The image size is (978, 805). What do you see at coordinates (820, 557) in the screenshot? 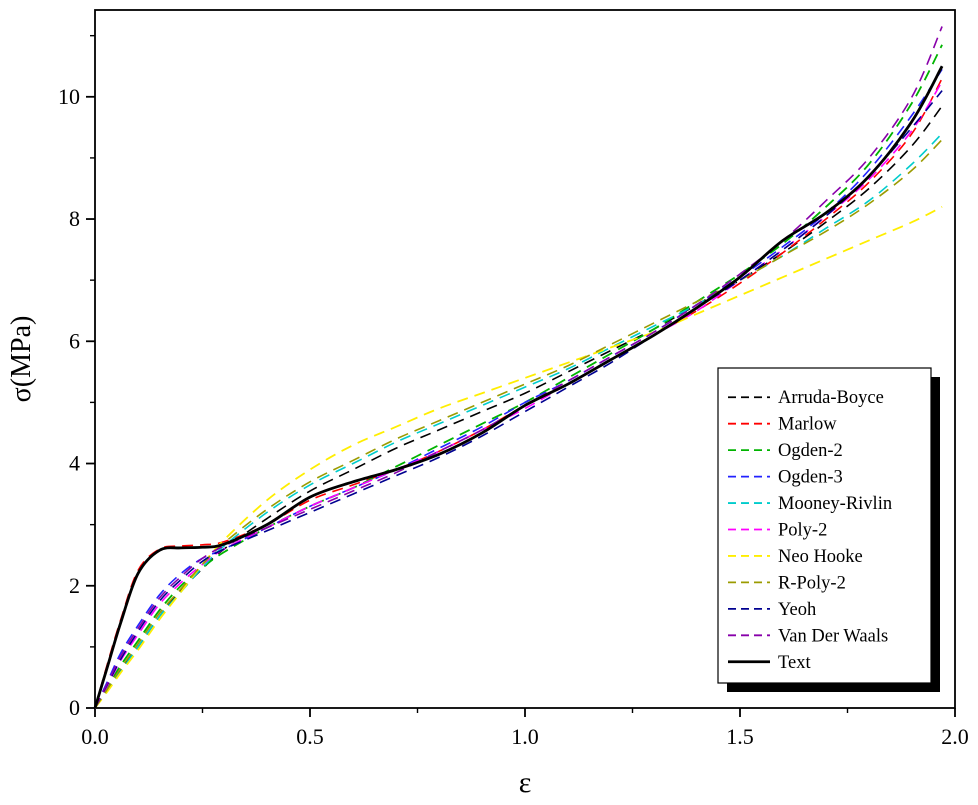
I see `legend-label: Neo Hooke` at bounding box center [820, 557].